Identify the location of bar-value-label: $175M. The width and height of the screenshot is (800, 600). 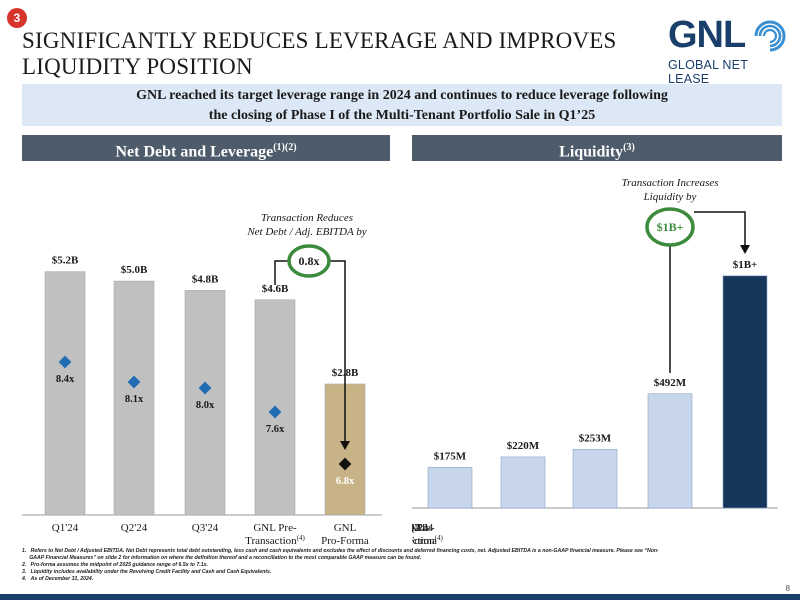
(450, 456).